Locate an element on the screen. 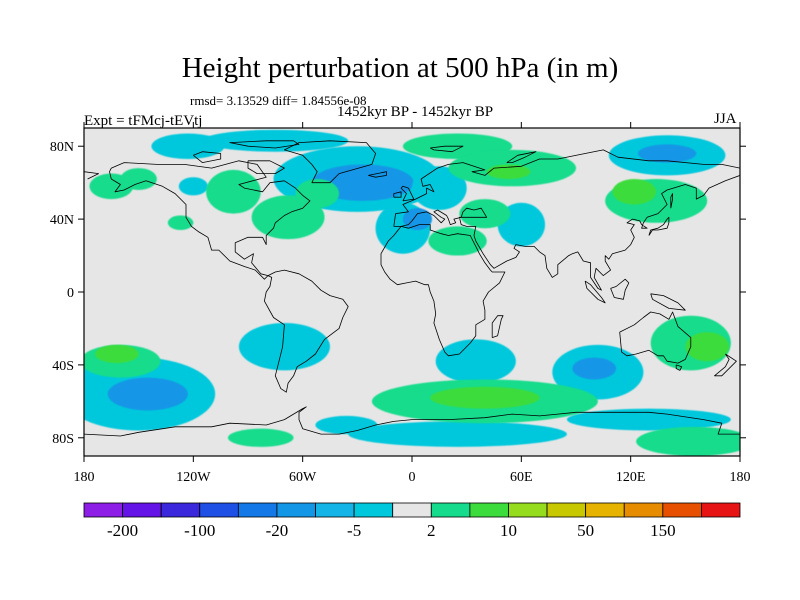 The image size is (800, 600). colorbar-label: -5 is located at coordinates (354, 530).